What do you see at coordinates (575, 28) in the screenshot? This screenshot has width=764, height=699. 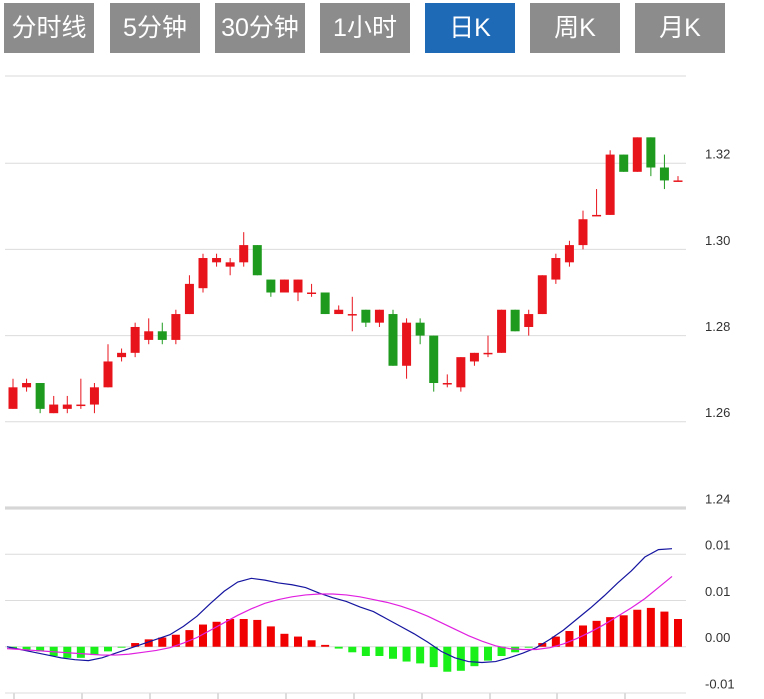 I see `tab: 周K` at bounding box center [575, 28].